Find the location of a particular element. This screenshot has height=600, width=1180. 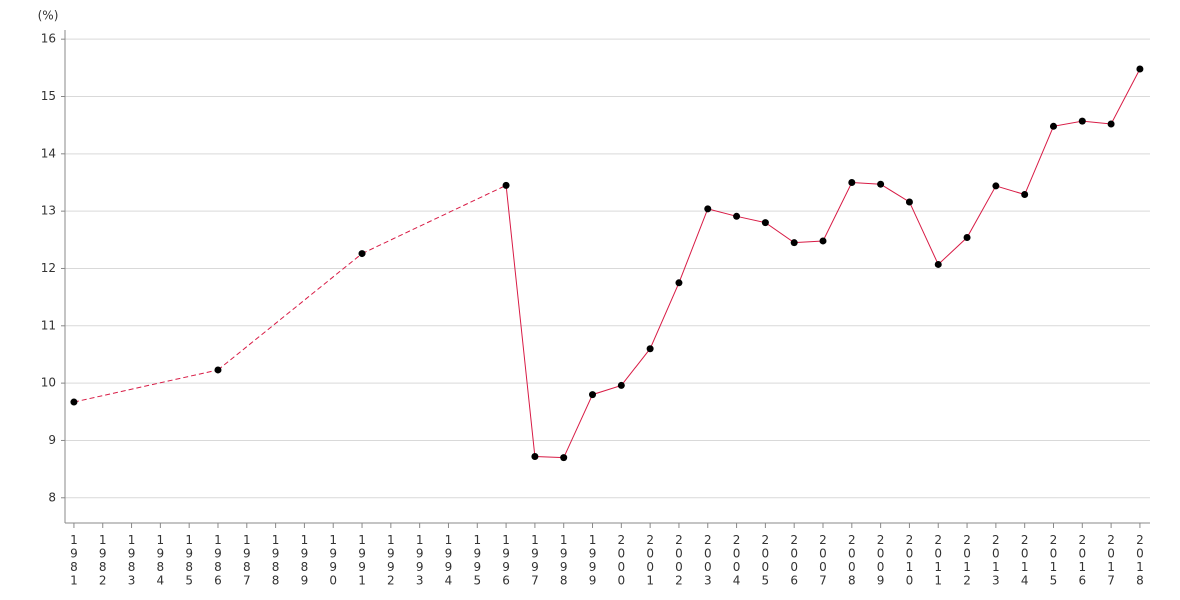

y-tick-label: 15 is located at coordinates (48, 96).